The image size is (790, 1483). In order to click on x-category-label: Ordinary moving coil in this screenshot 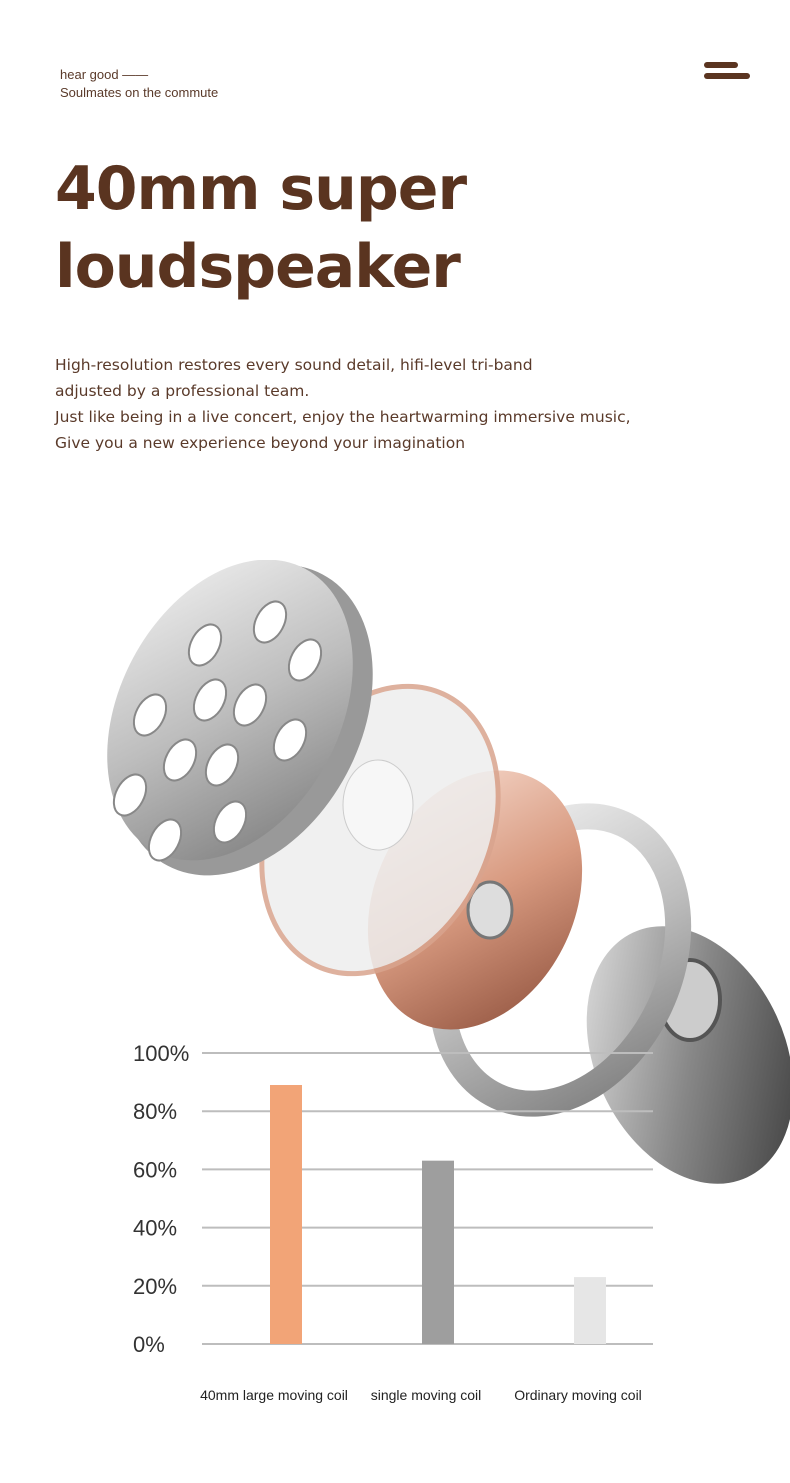, I will do `click(578, 1395)`.